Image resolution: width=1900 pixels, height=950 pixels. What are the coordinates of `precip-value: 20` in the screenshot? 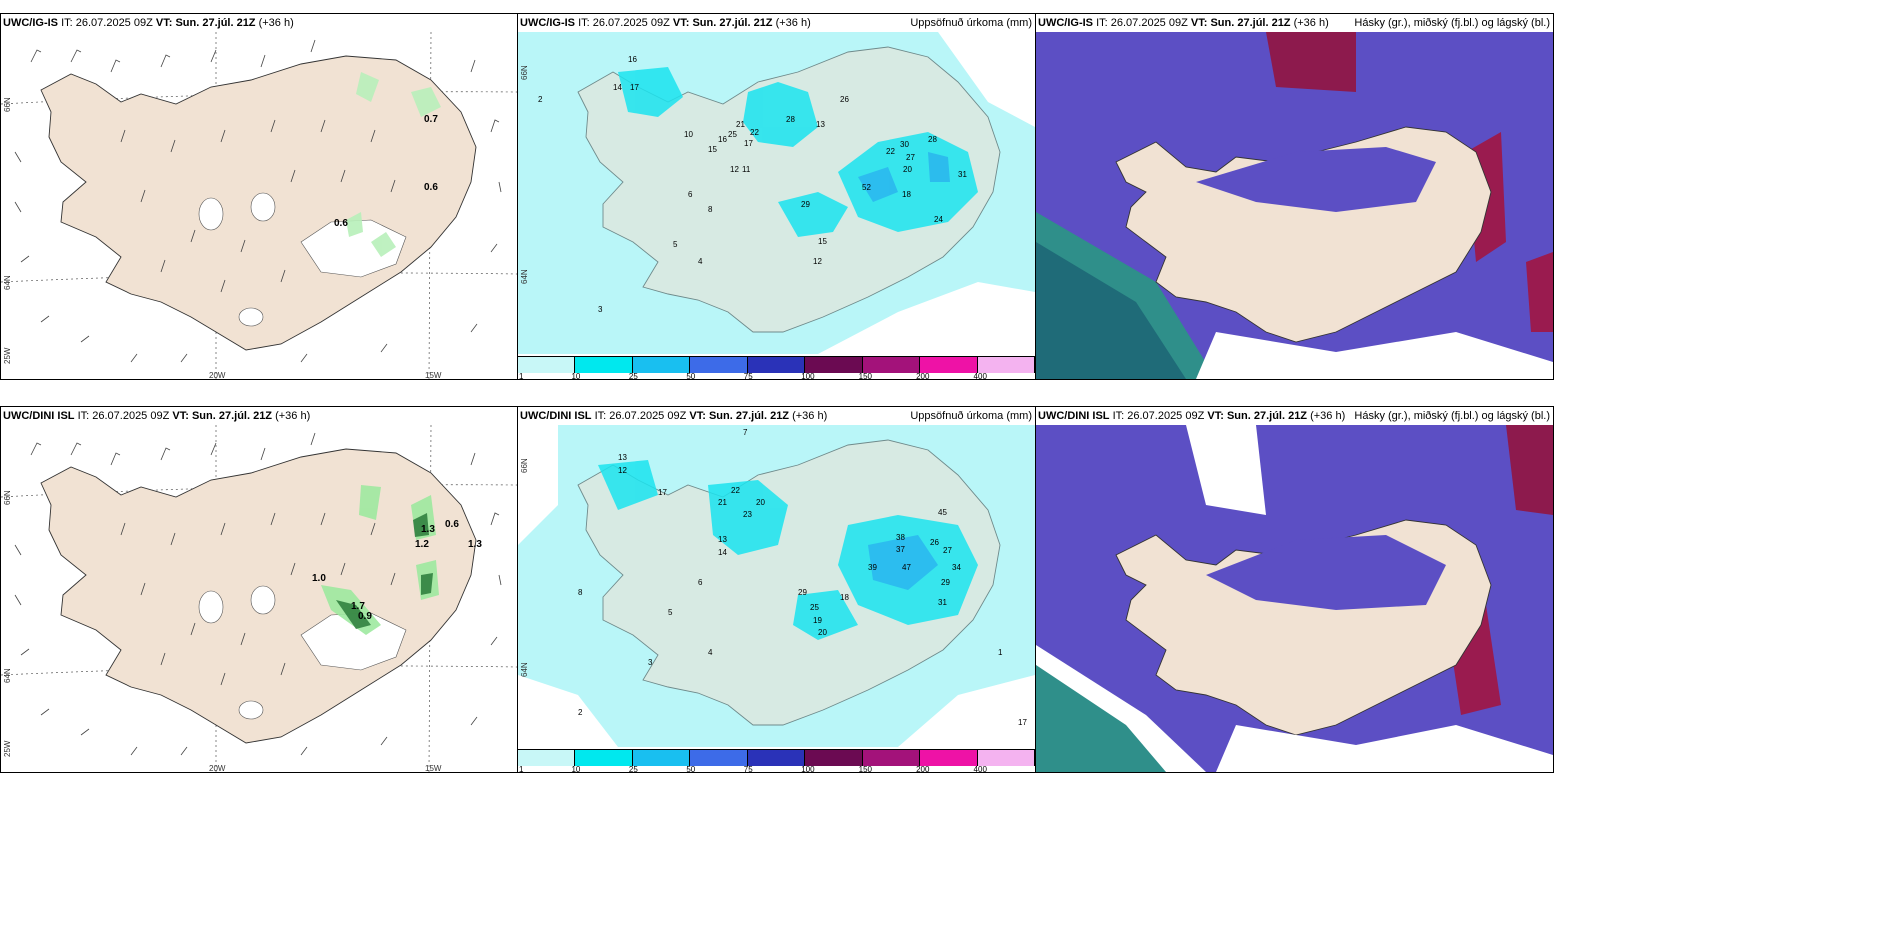 It's located at (760, 502).